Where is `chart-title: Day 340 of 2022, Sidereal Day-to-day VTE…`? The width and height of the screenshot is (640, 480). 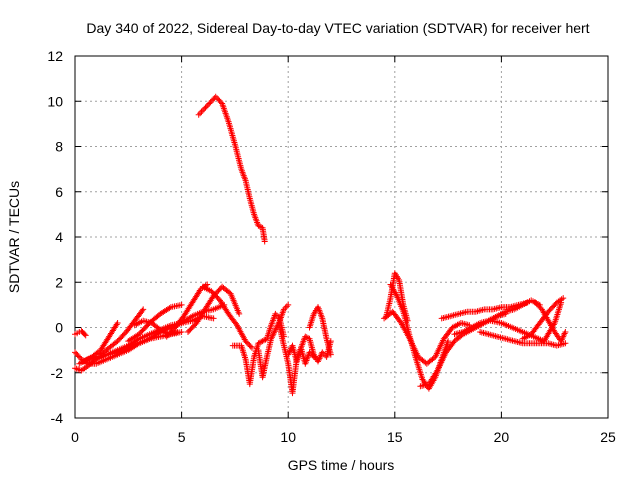
chart-title: Day 340 of 2022, Sidereal Day-to-day VTE… is located at coordinates (337, 28).